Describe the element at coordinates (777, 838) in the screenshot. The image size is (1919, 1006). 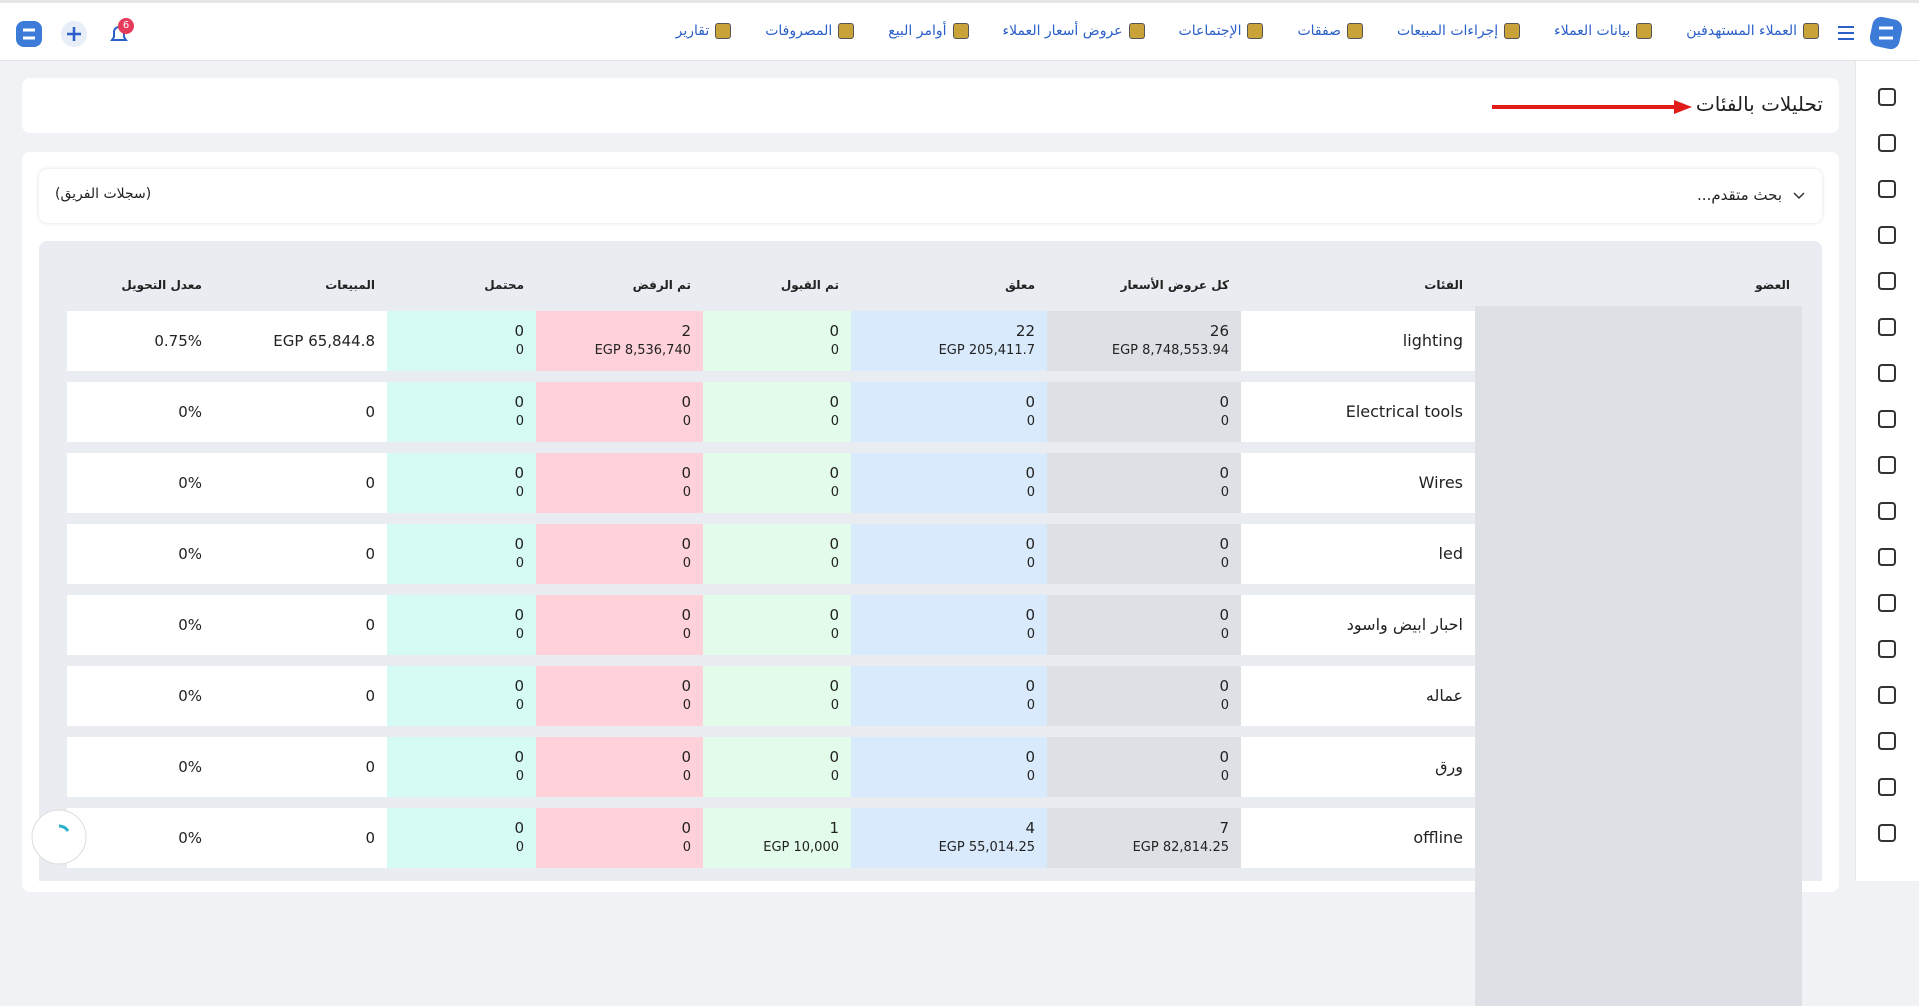
I see `accepted-cell: 1 EGP 10,000` at that location.